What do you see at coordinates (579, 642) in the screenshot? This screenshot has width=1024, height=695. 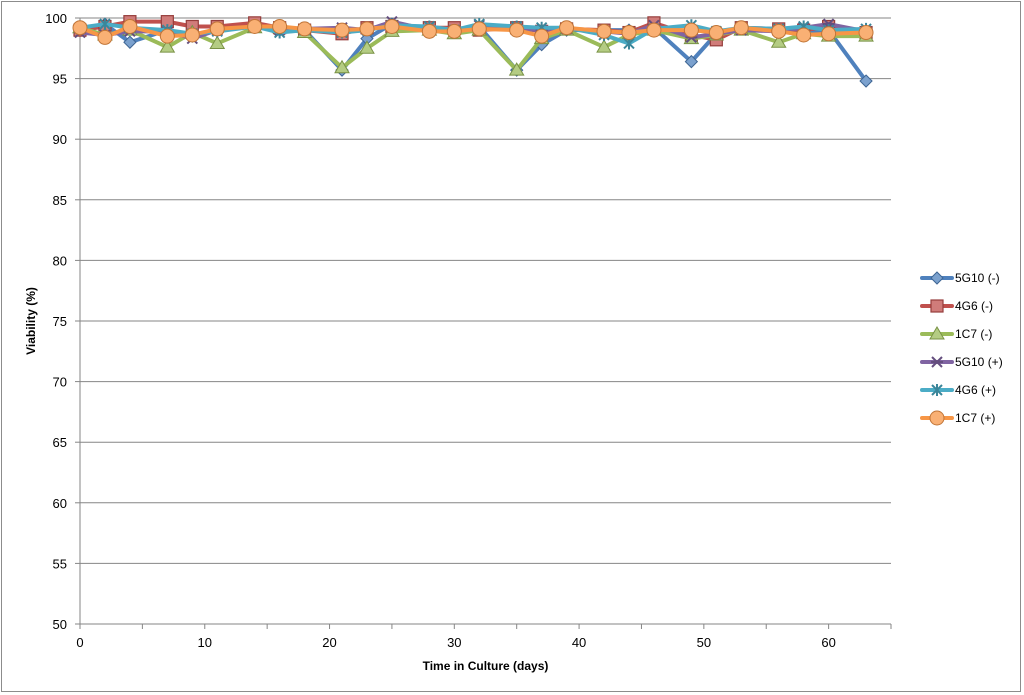 I see `x-tick-label: 40` at bounding box center [579, 642].